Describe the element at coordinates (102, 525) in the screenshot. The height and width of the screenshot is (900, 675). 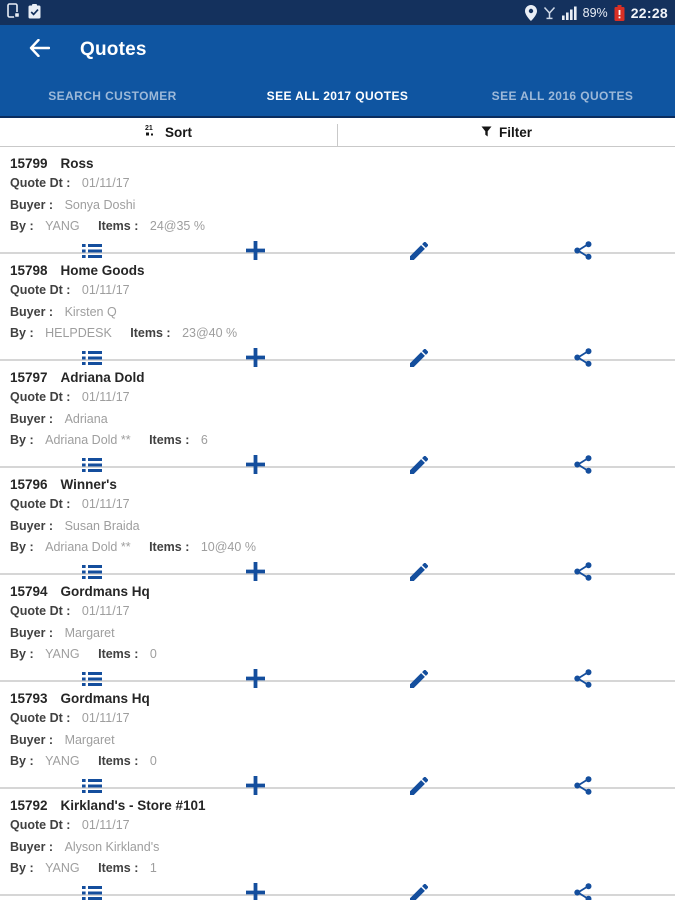
I see `buyer-value: Susan Braida` at that location.